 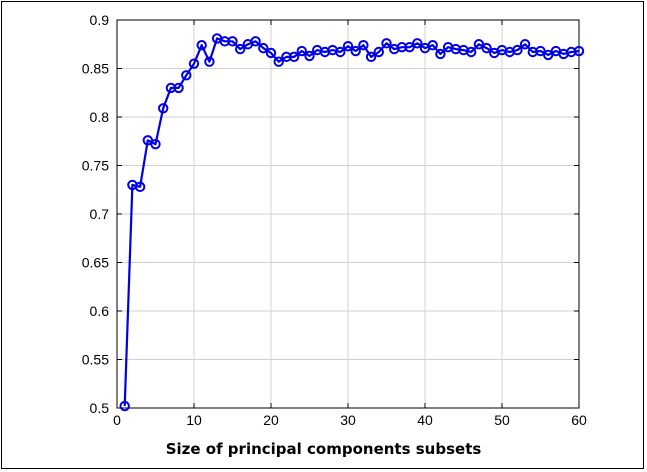 What do you see at coordinates (348, 420) in the screenshot?
I see `x-tick-label: 30` at bounding box center [348, 420].